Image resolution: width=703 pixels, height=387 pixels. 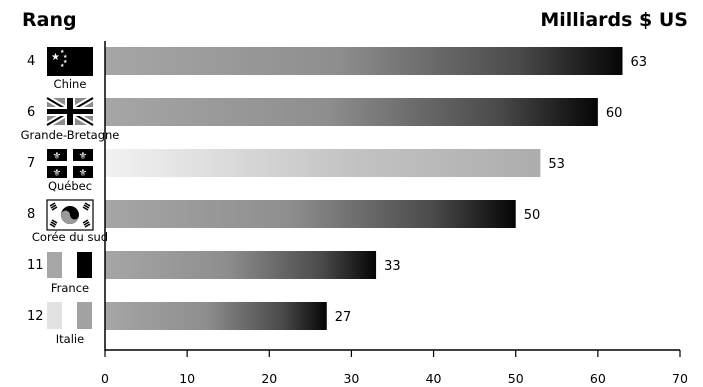 I want to click on x-tick-label: 10, so click(x=187, y=378).